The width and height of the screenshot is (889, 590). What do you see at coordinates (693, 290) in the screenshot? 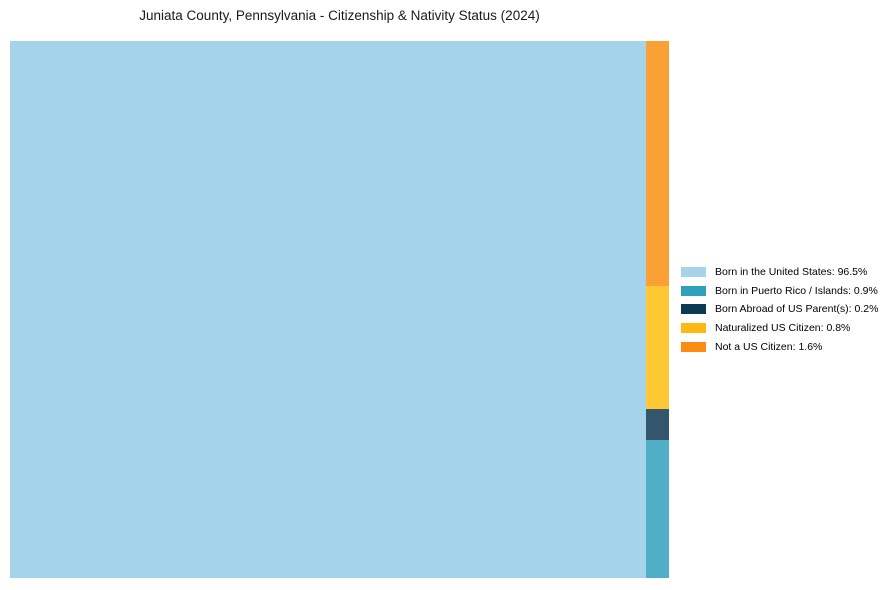
I see `legend-swatch-born-in-puerto-rico-islands` at bounding box center [693, 290].